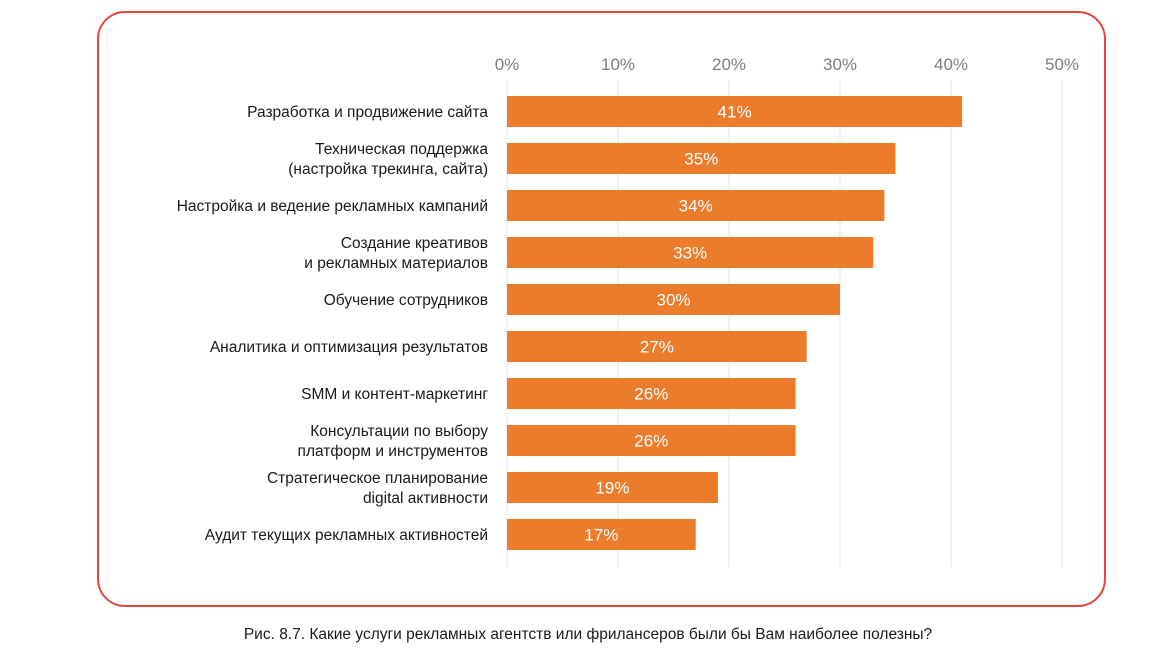  I want to click on category-label: SMM и контент-маркетинг, so click(394, 394).